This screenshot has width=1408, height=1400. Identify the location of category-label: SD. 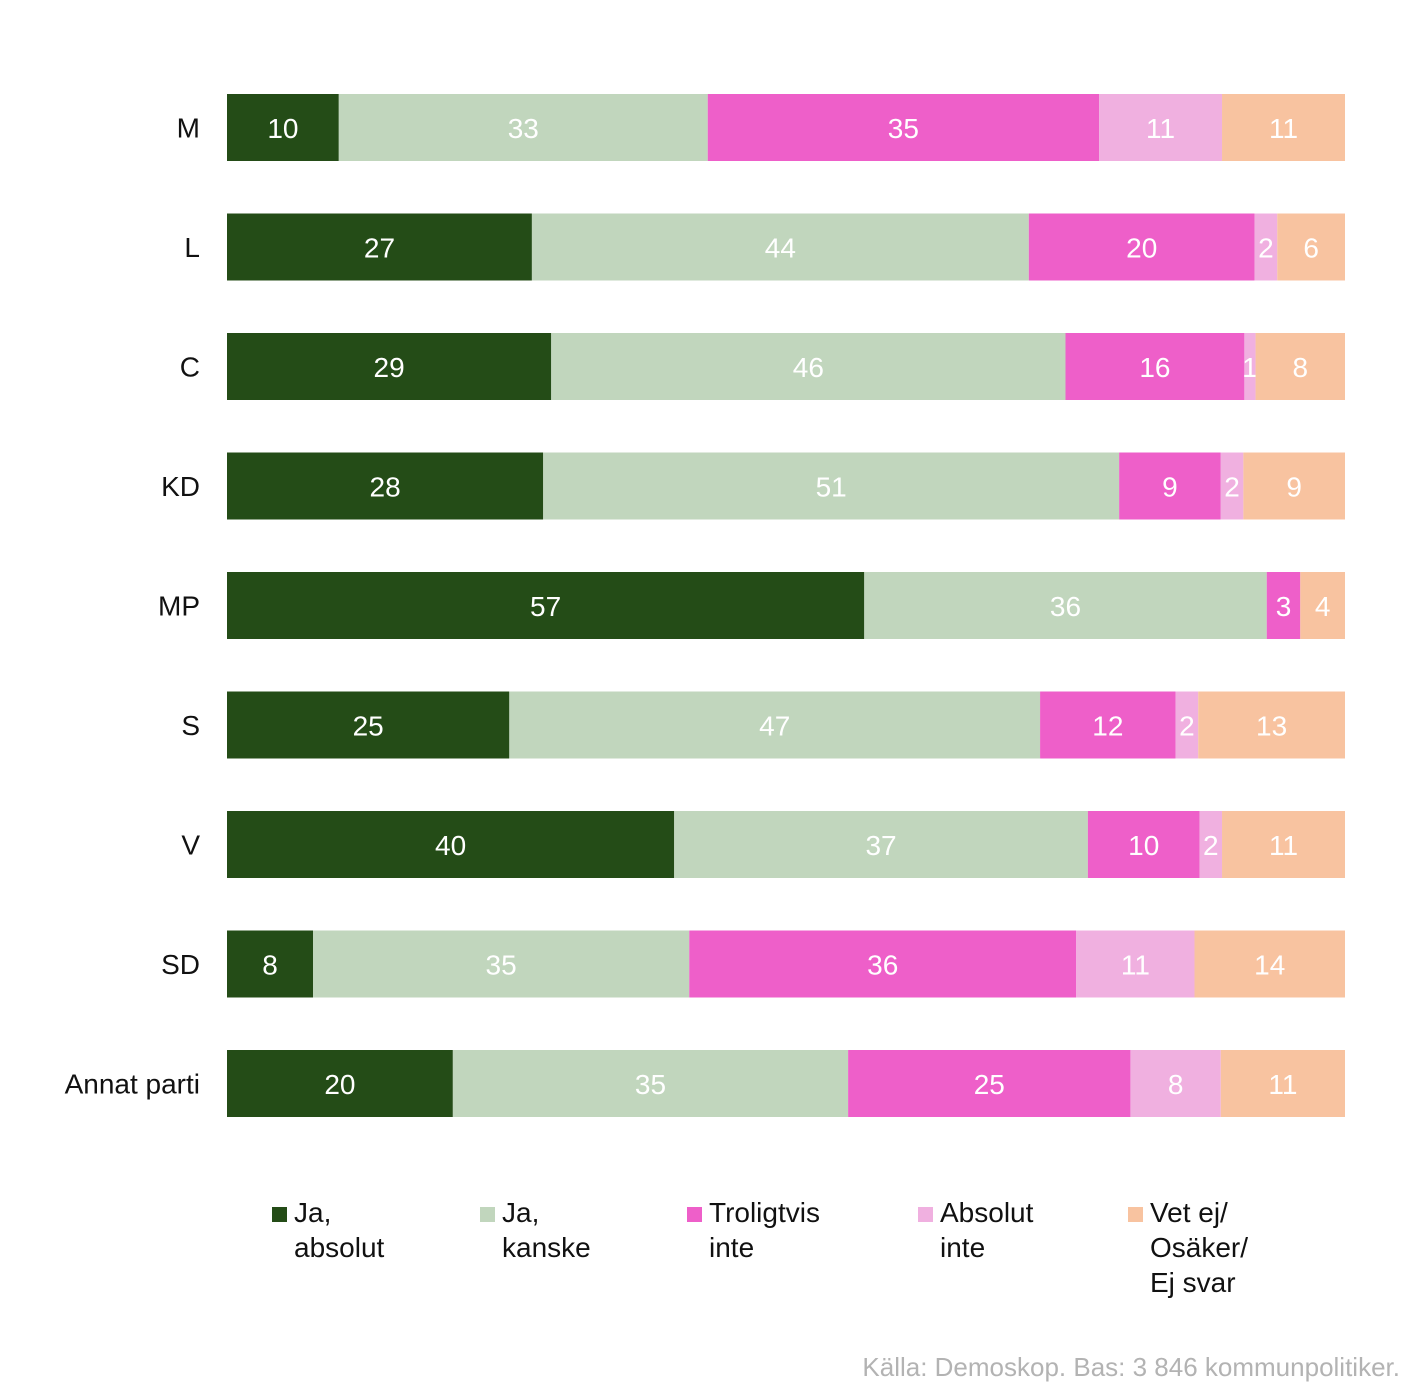
(180, 964).